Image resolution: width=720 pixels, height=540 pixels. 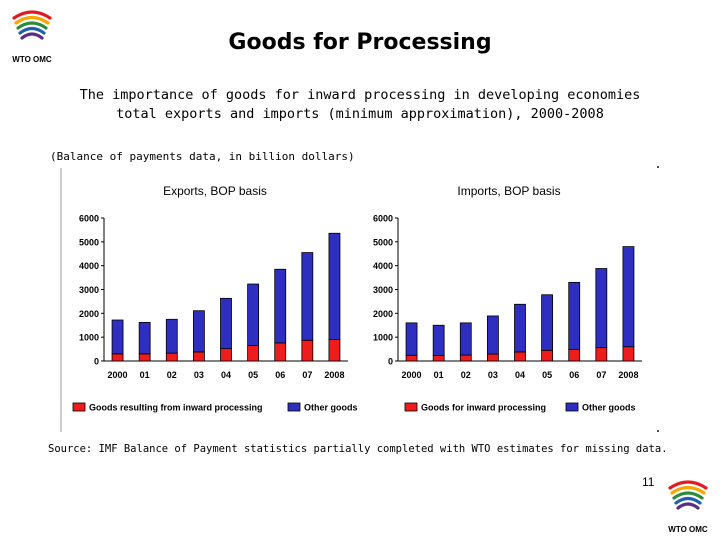 What do you see at coordinates (648, 482) in the screenshot?
I see `page-number: 11` at bounding box center [648, 482].